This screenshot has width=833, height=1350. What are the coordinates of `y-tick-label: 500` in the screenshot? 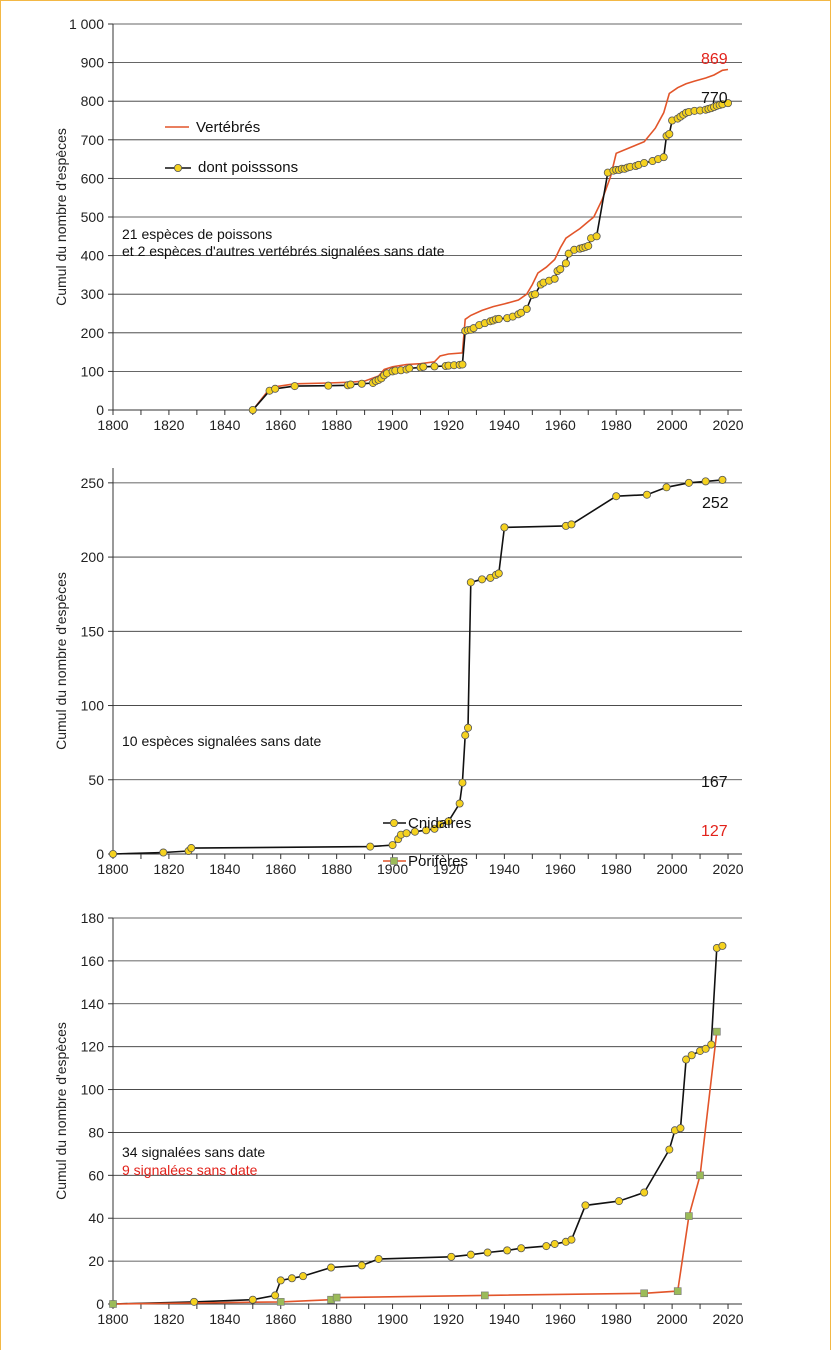 It's located at (93, 217).